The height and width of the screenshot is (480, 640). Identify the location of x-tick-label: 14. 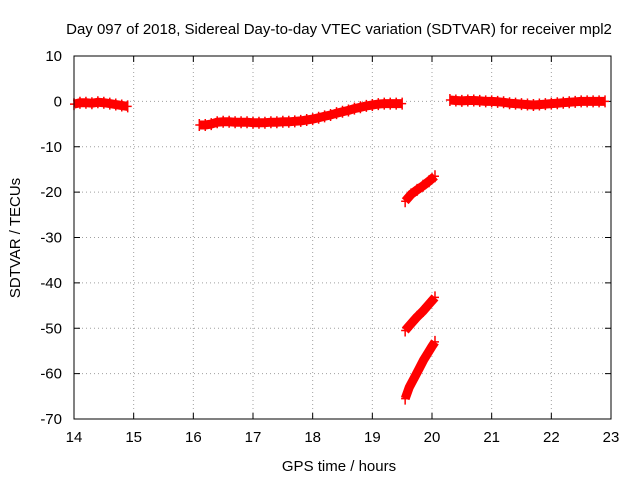
(74, 437).